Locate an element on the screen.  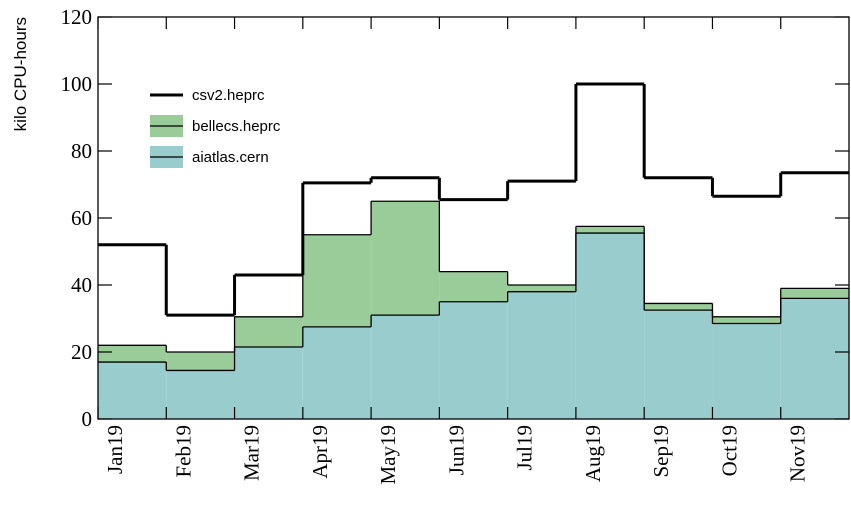
y-tick-label: 100 is located at coordinates (77, 84).